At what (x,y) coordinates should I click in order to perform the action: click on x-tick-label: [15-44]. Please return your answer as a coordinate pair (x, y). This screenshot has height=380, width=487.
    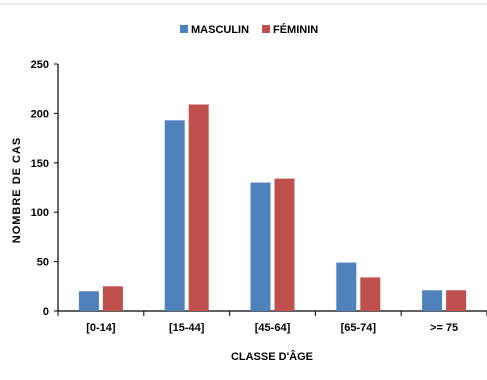
    Looking at the image, I should click on (187, 328).